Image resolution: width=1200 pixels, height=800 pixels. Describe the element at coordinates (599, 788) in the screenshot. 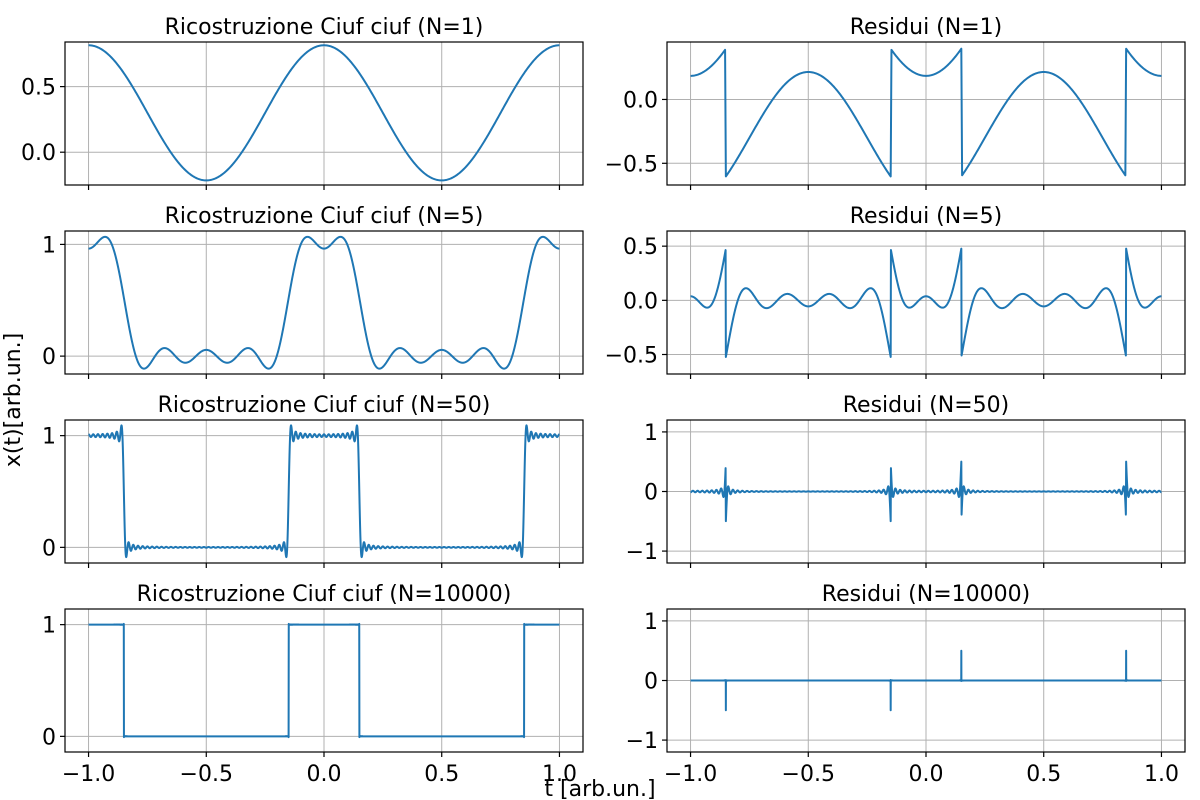

I see `x-axis-label: t [arb.un.]` at that location.